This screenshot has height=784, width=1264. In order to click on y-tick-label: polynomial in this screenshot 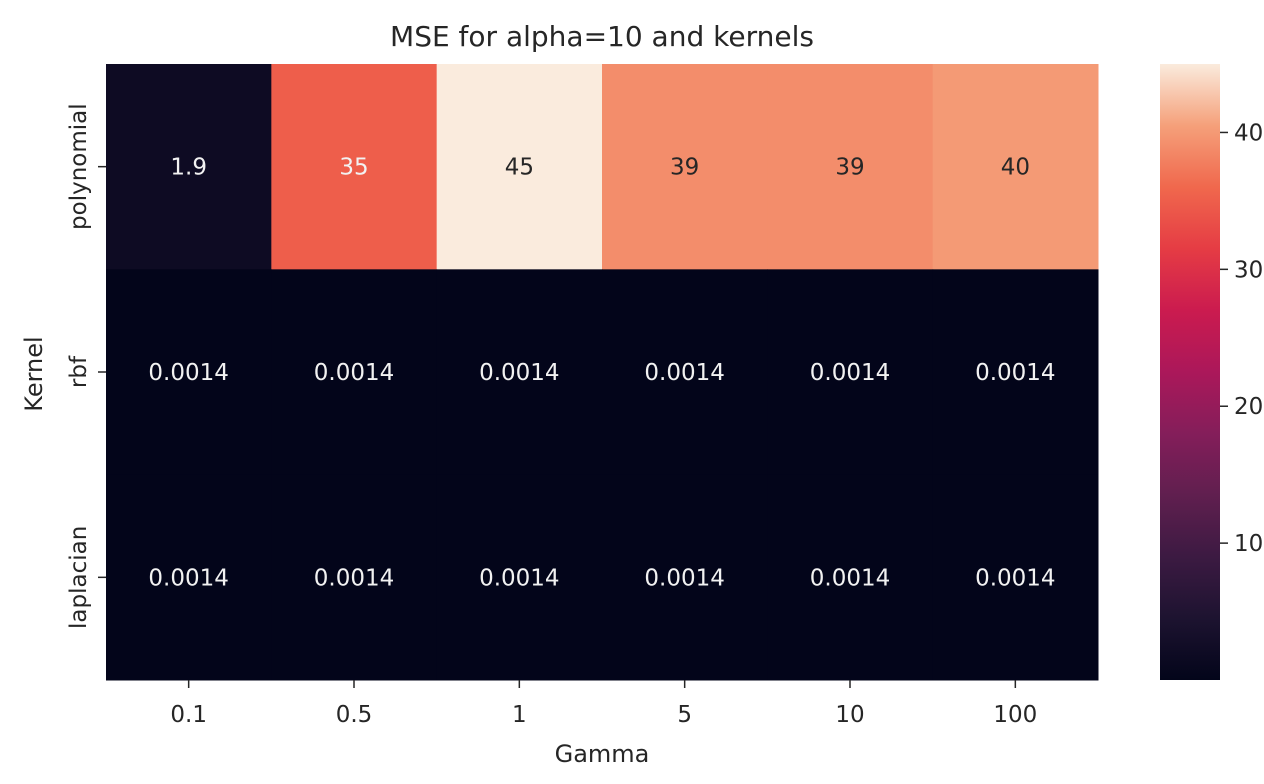, I will do `click(79, 166)`.